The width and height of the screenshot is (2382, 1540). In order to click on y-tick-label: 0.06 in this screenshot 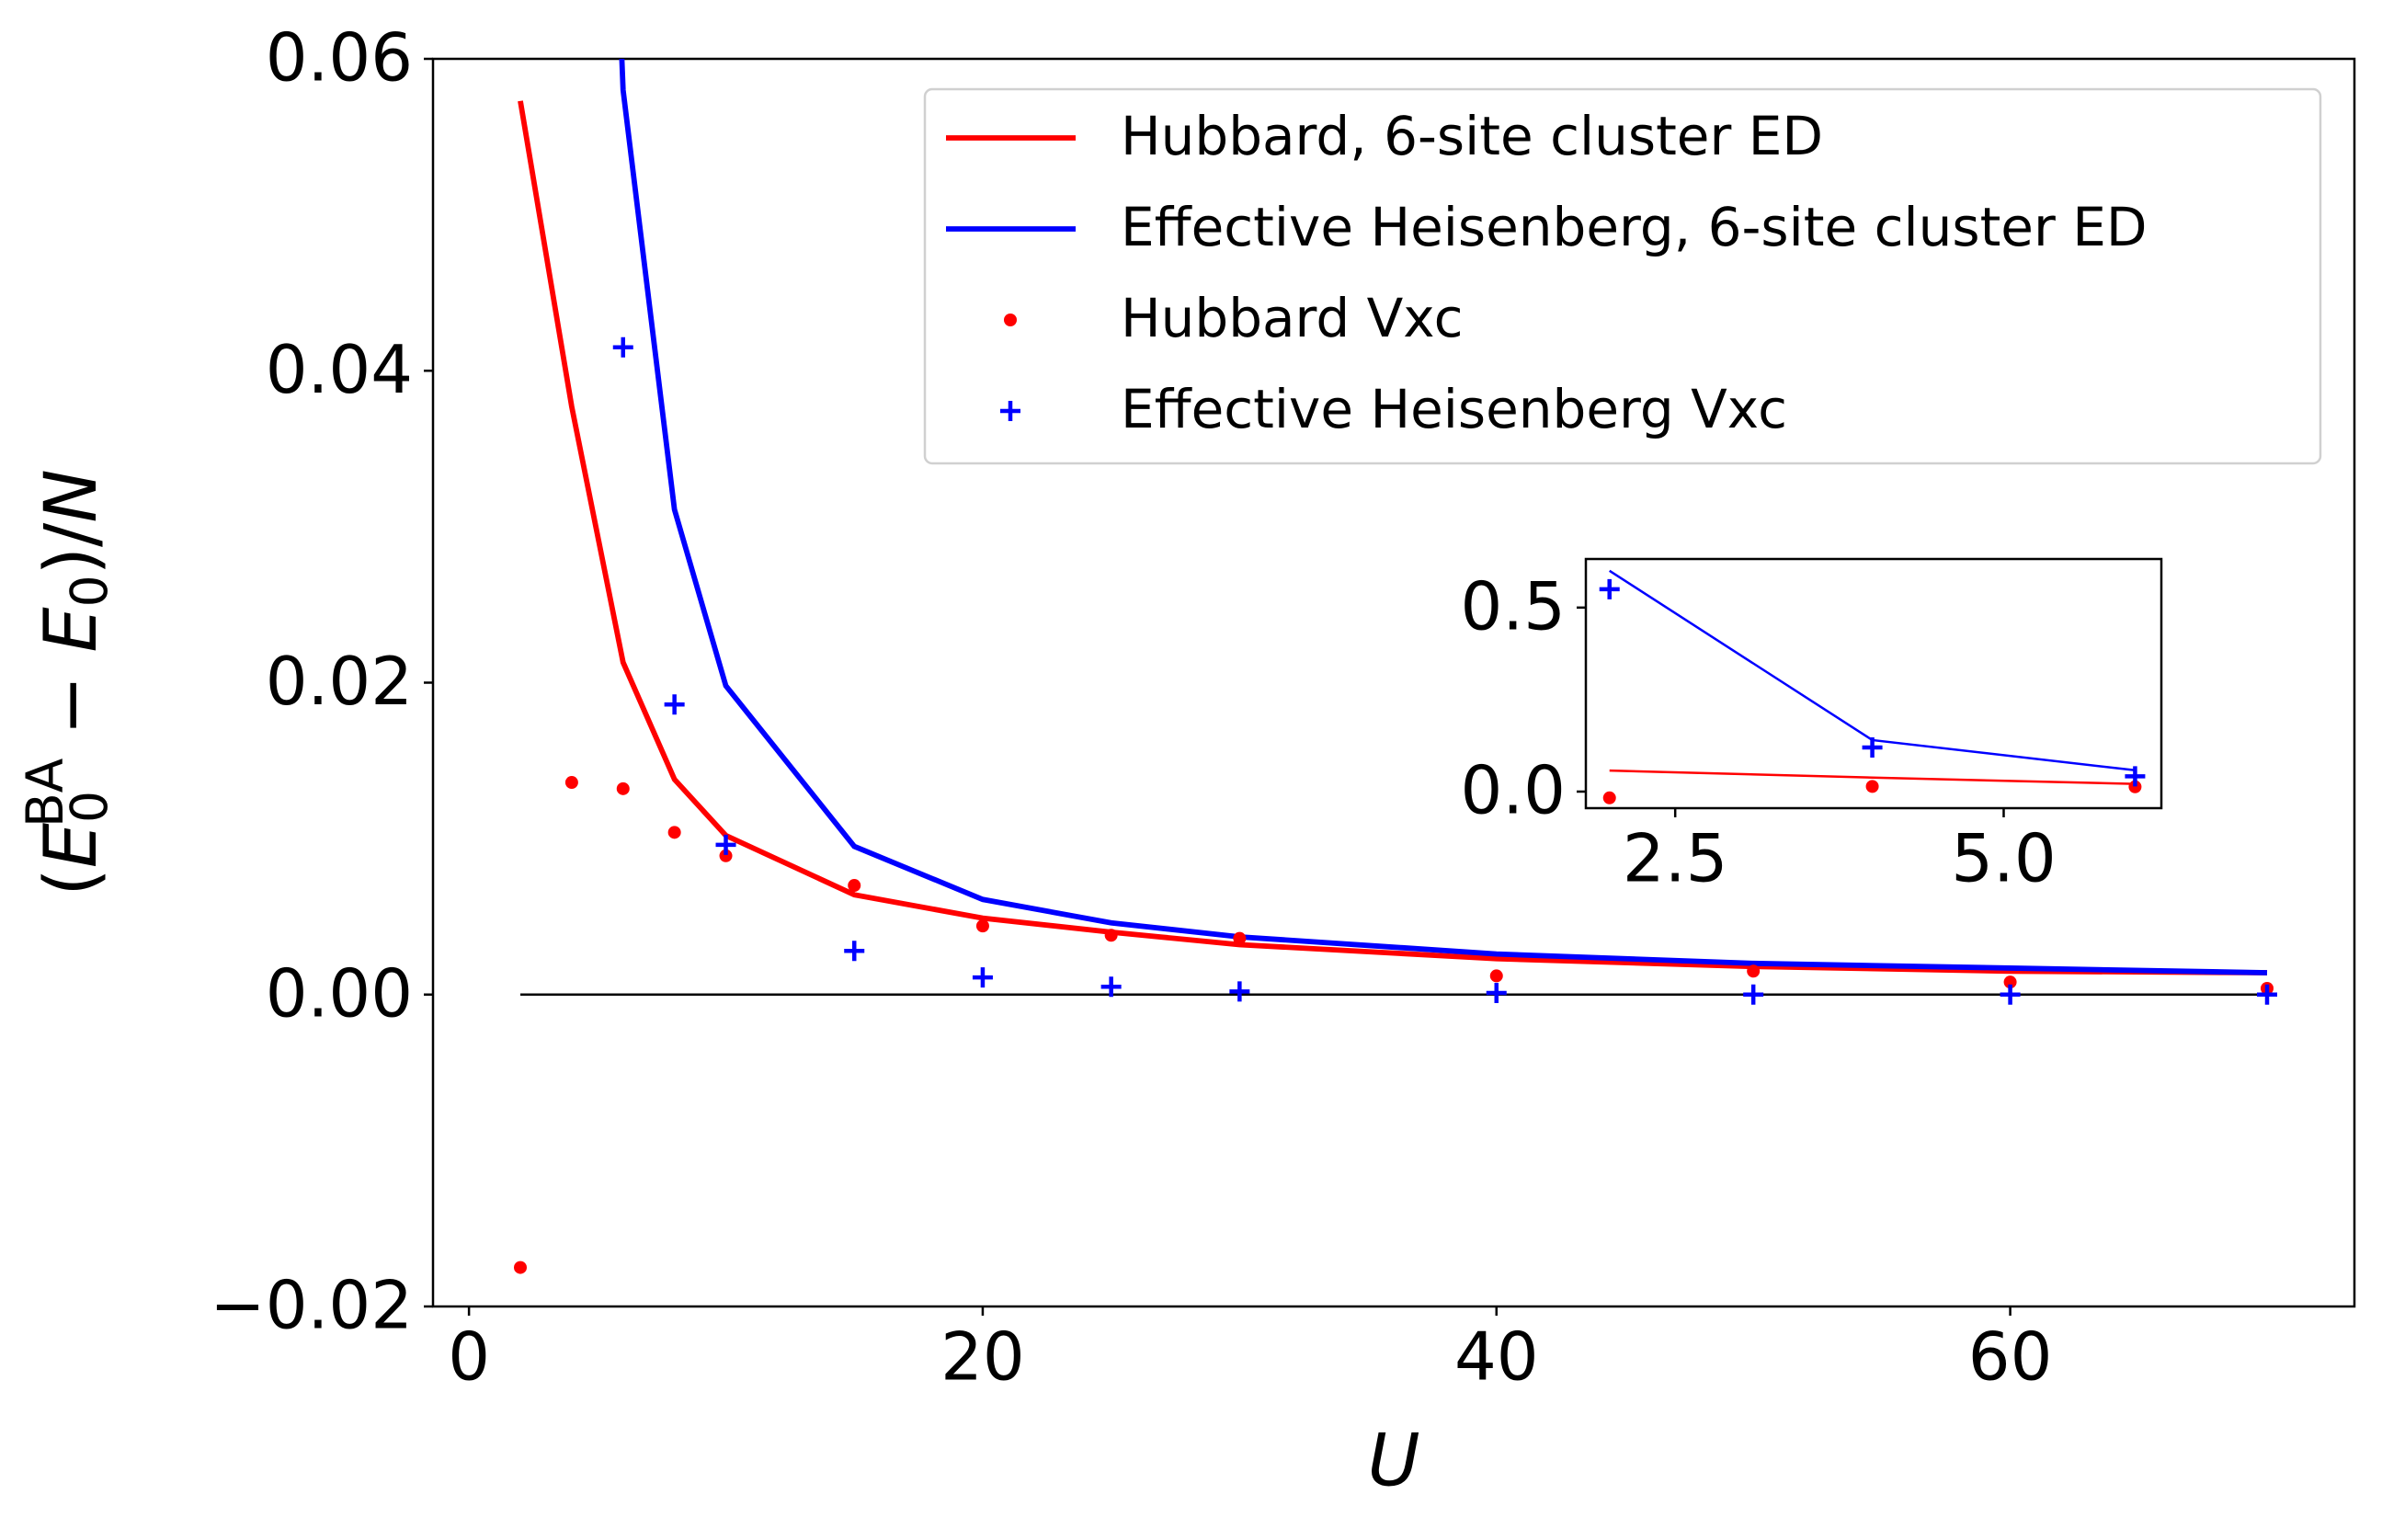, I will do `click(339, 58)`.